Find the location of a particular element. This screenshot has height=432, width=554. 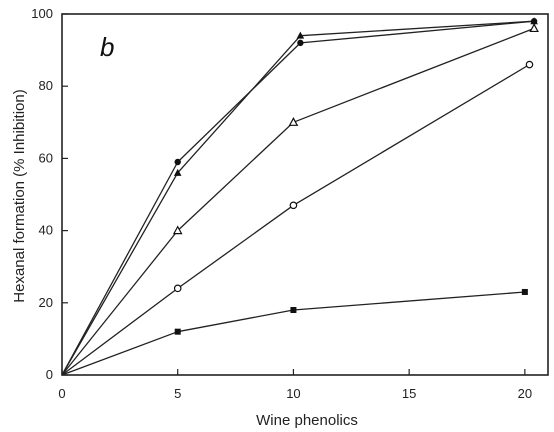

y-tick-label: 0 is located at coordinates (49, 374).